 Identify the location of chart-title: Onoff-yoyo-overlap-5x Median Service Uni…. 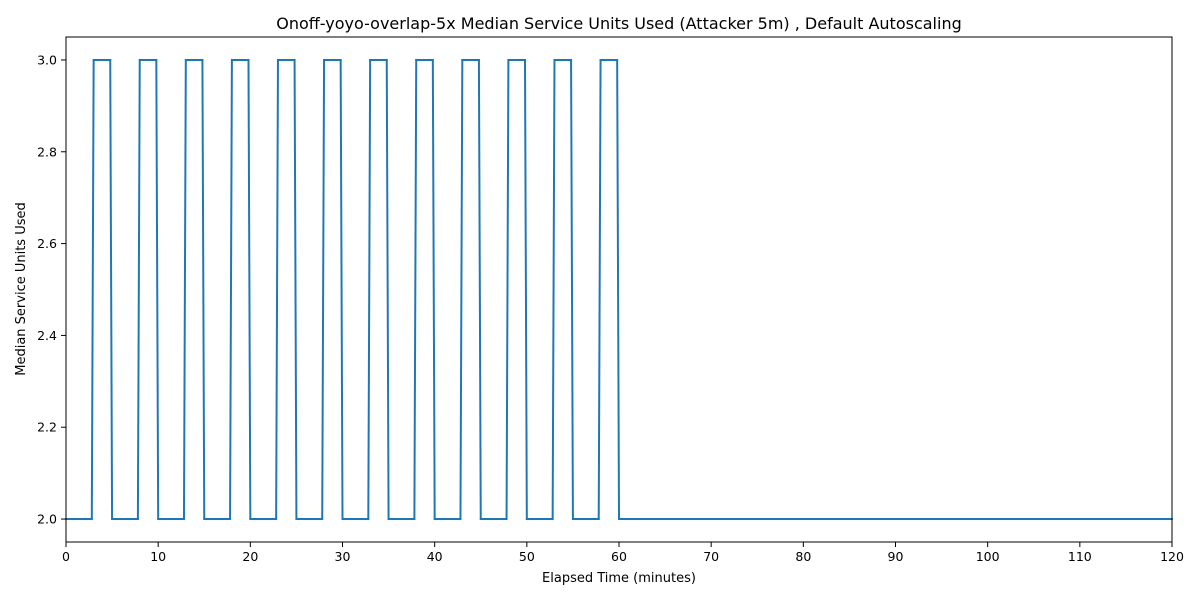
(618, 23).